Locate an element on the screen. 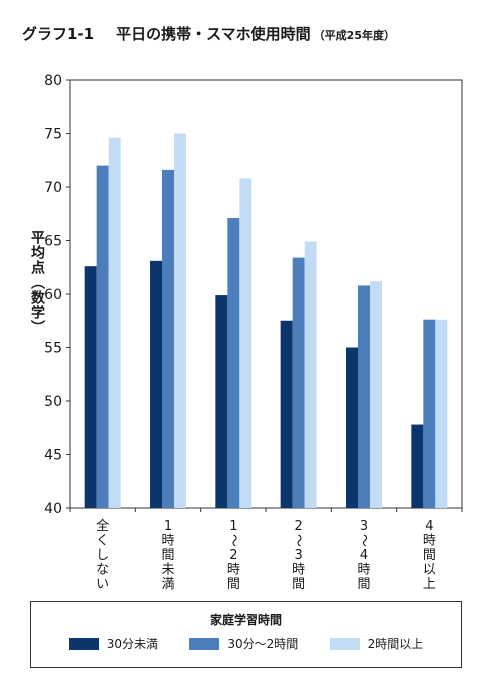 Image resolution: width=485 pixels, height=683 pixels. legend-label: 30分未満 is located at coordinates (132, 644).